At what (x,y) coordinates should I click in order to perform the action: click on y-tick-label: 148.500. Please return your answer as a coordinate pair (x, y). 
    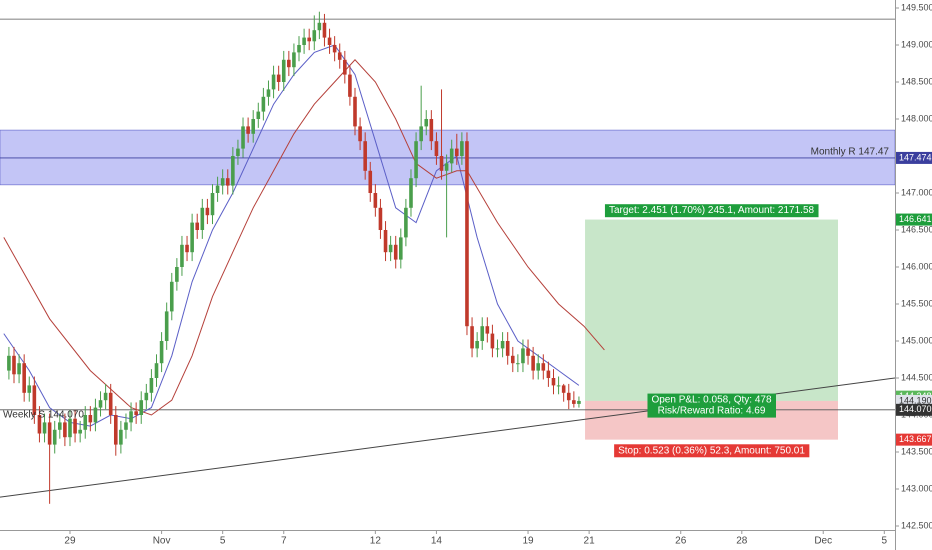
    Looking at the image, I should click on (916, 81).